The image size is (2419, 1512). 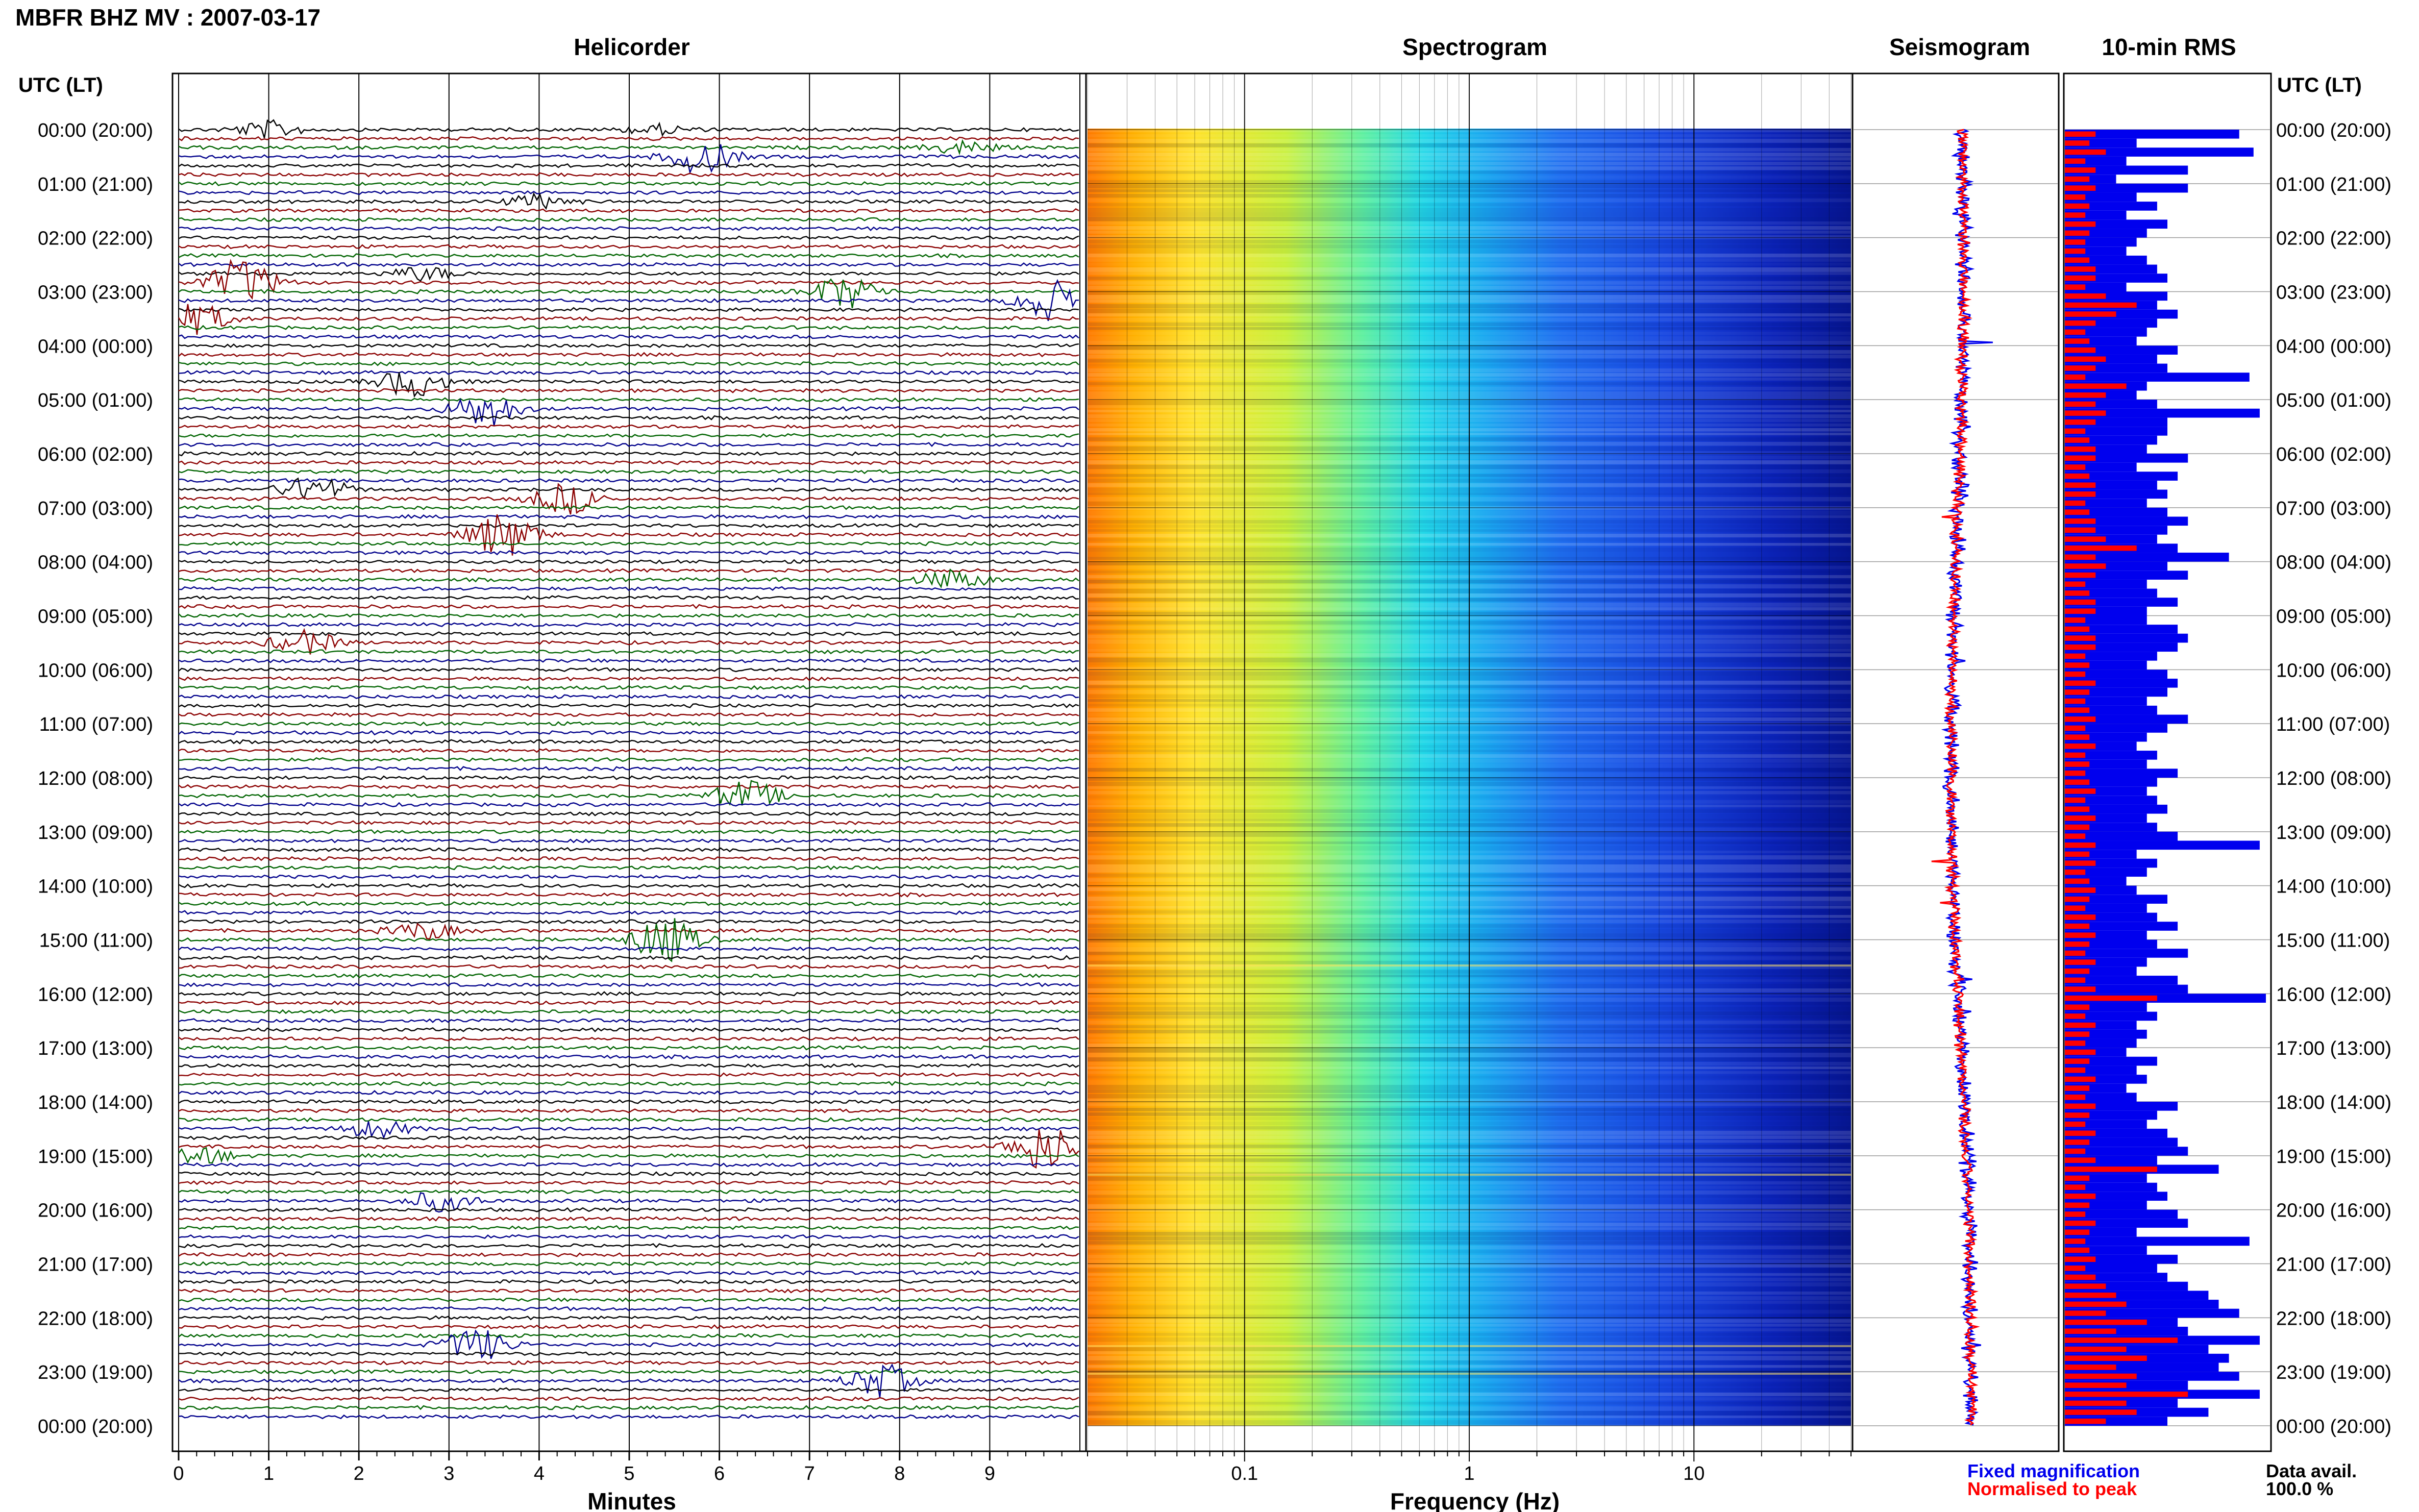 I want to click on time-label-left: 20:00 (16:00), so click(x=95, y=1211).